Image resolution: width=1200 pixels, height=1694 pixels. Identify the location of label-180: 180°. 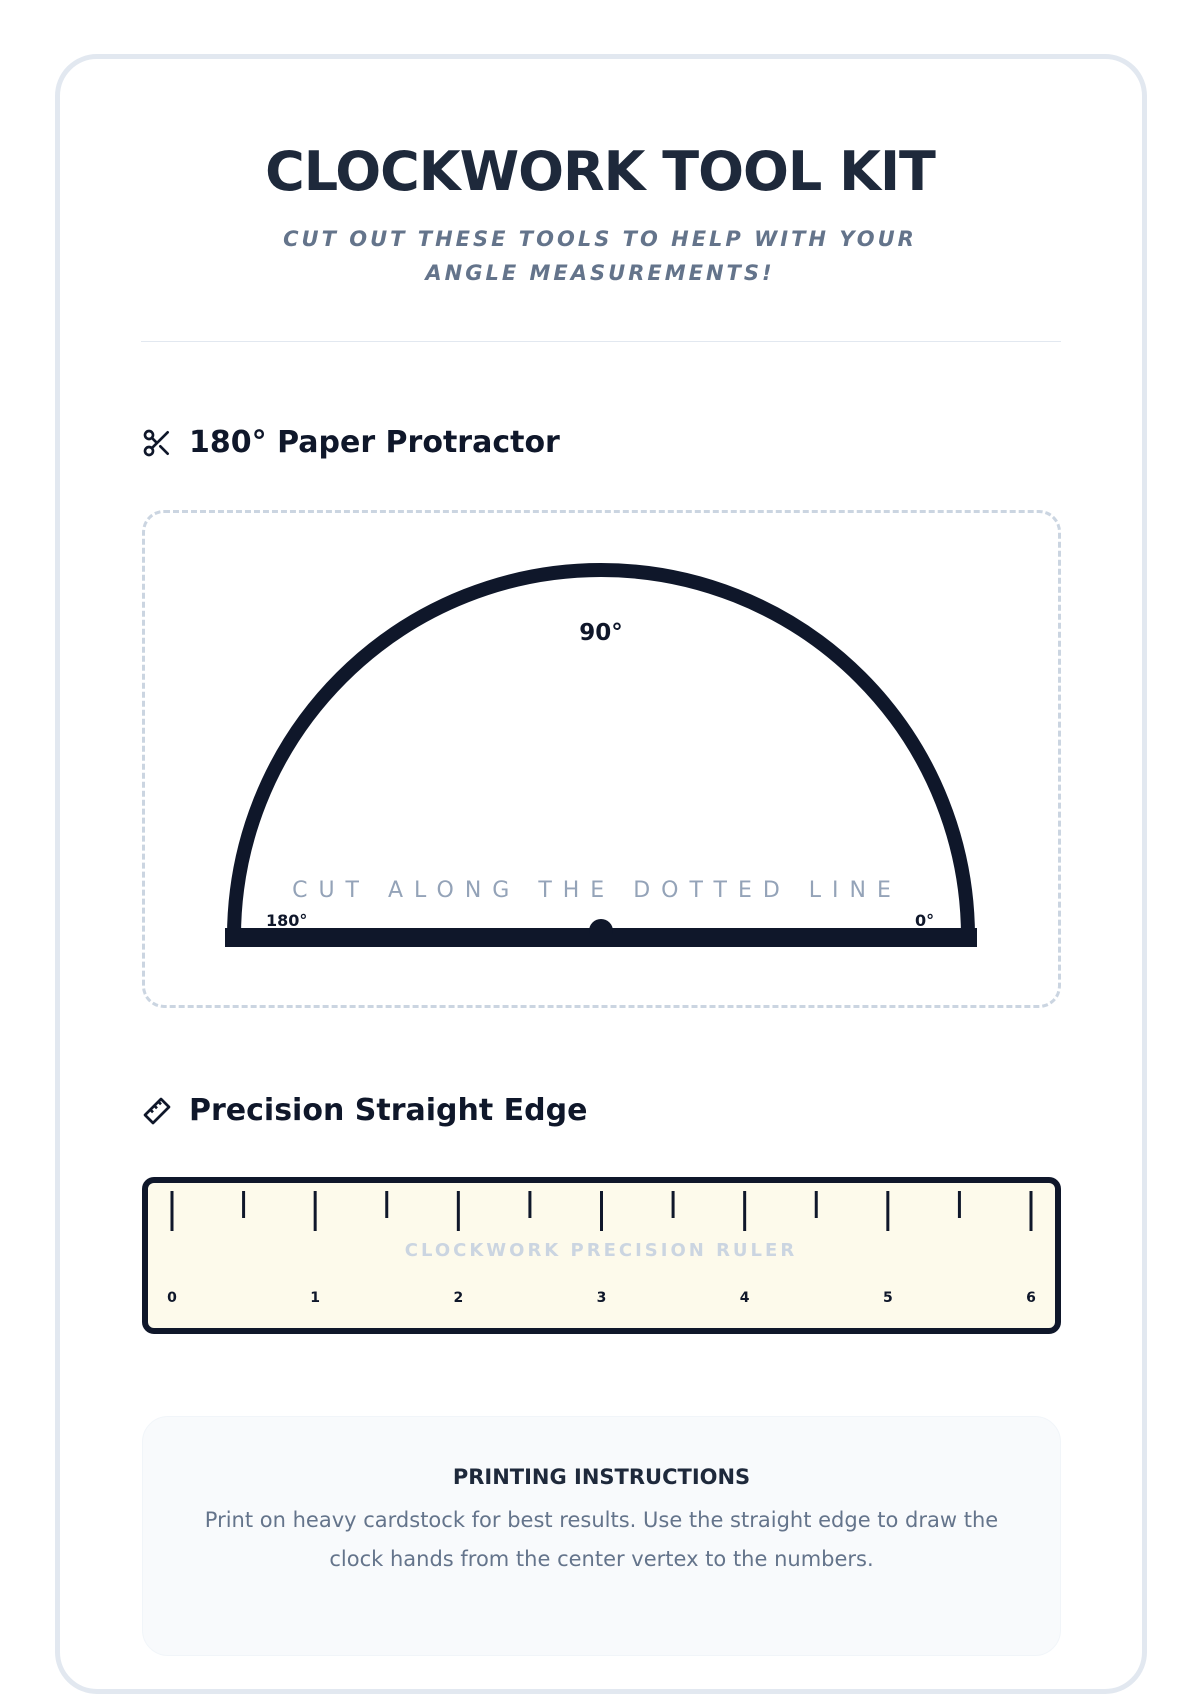
(286, 920).